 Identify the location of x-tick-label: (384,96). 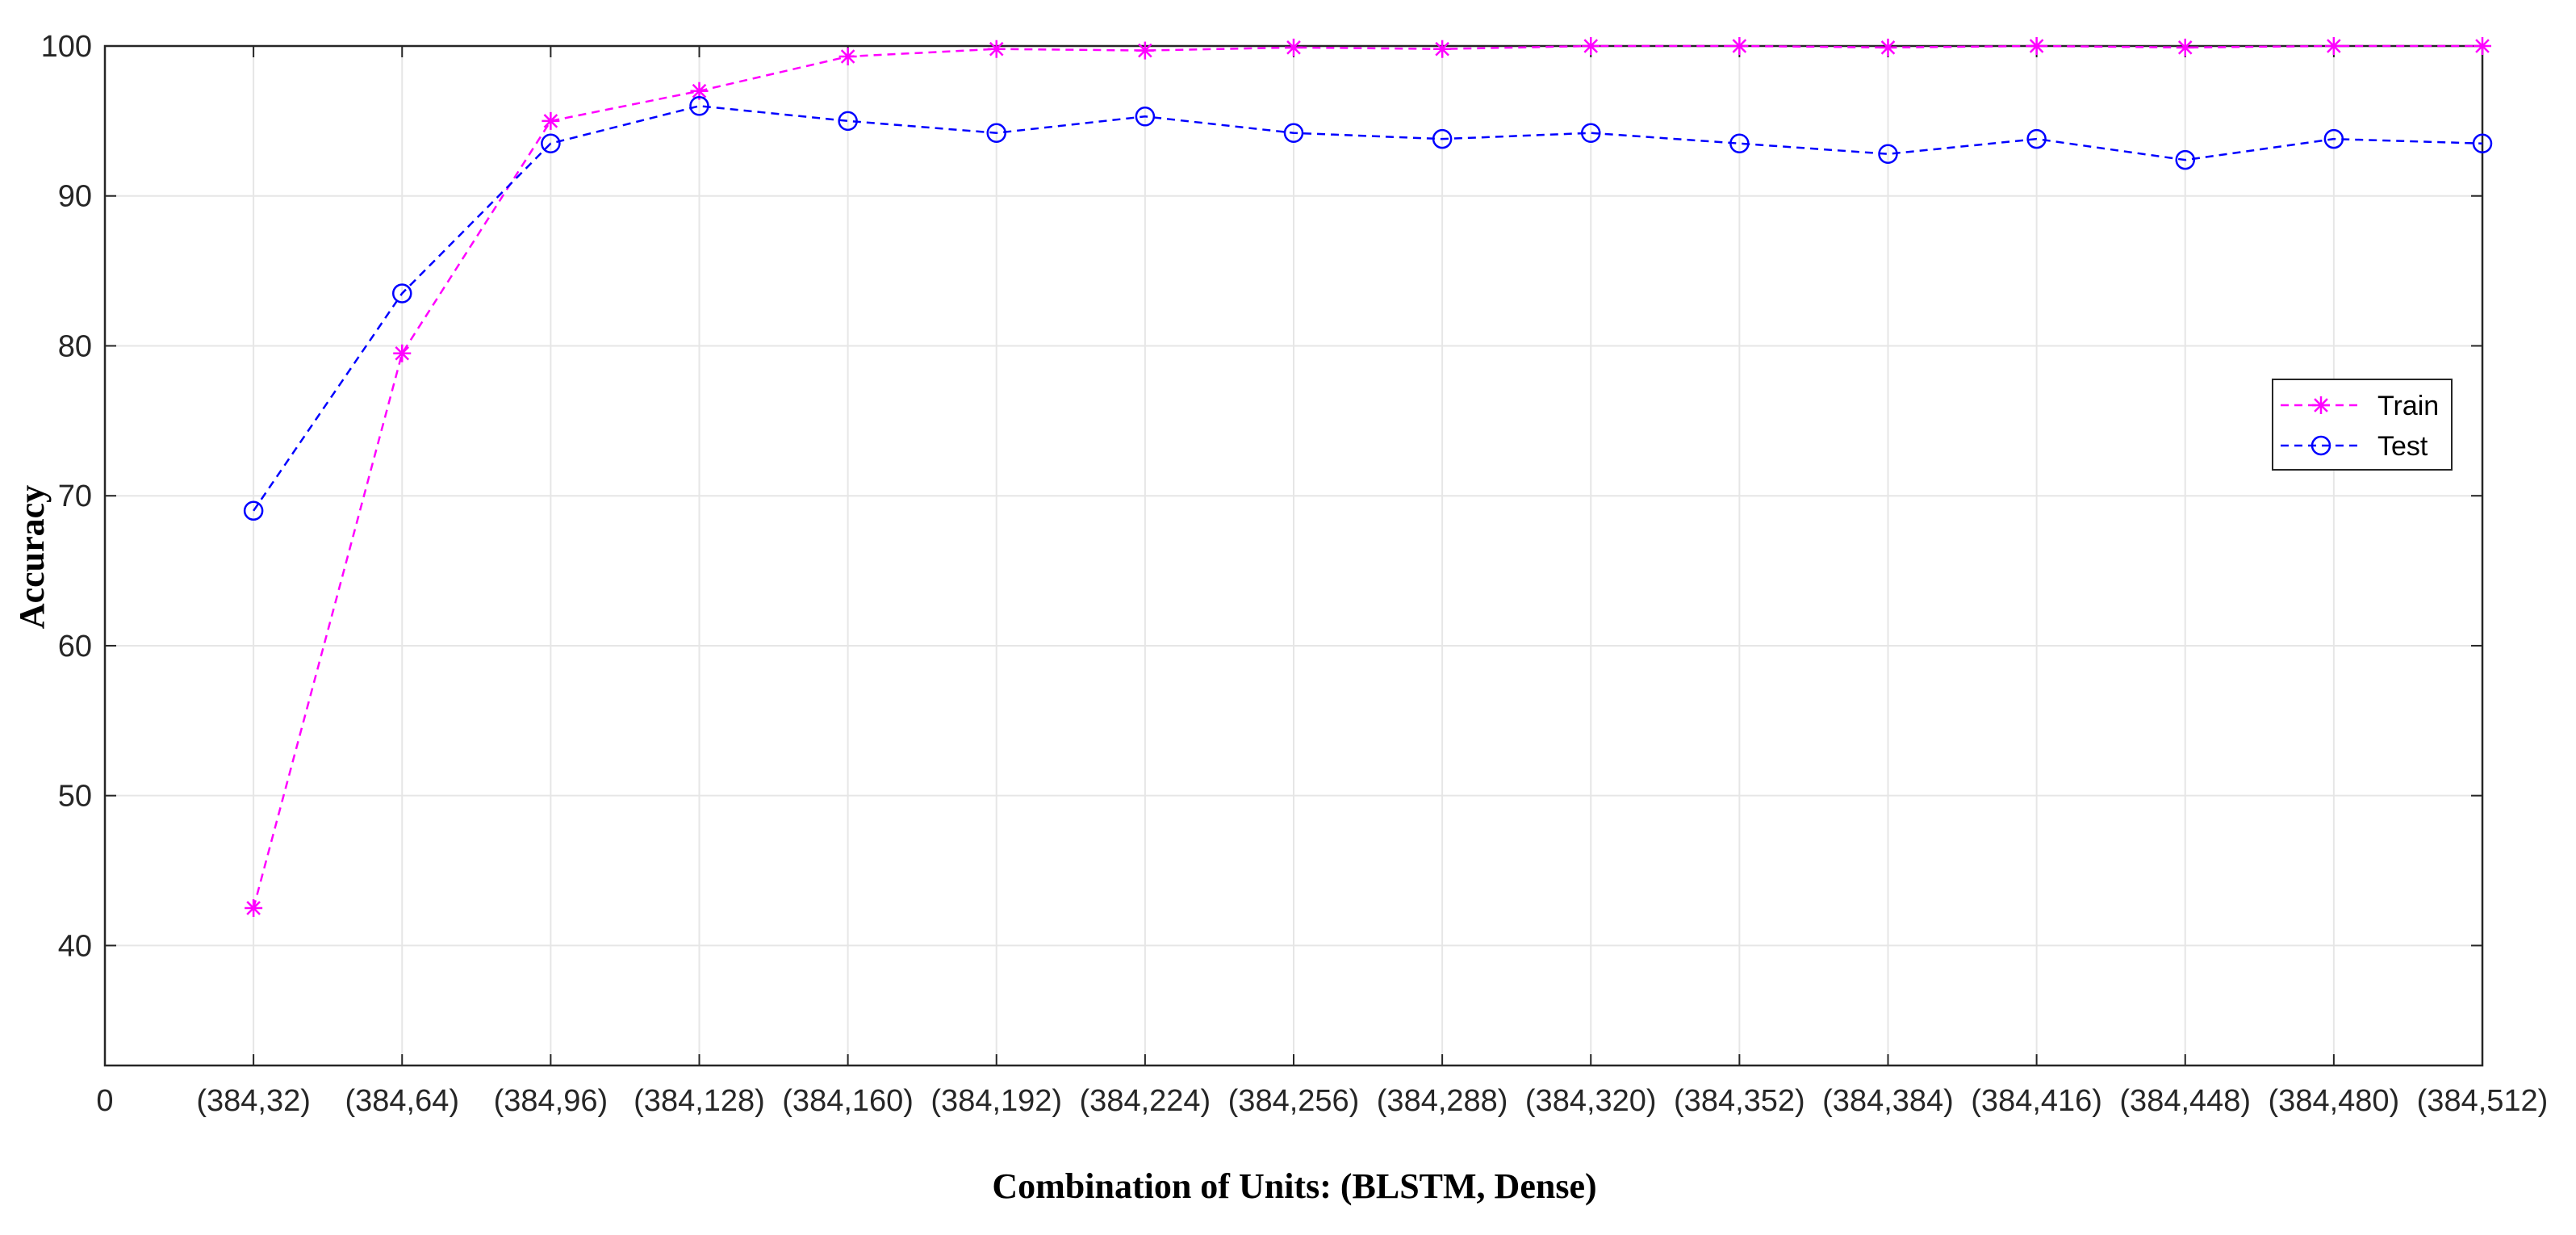
(551, 1101).